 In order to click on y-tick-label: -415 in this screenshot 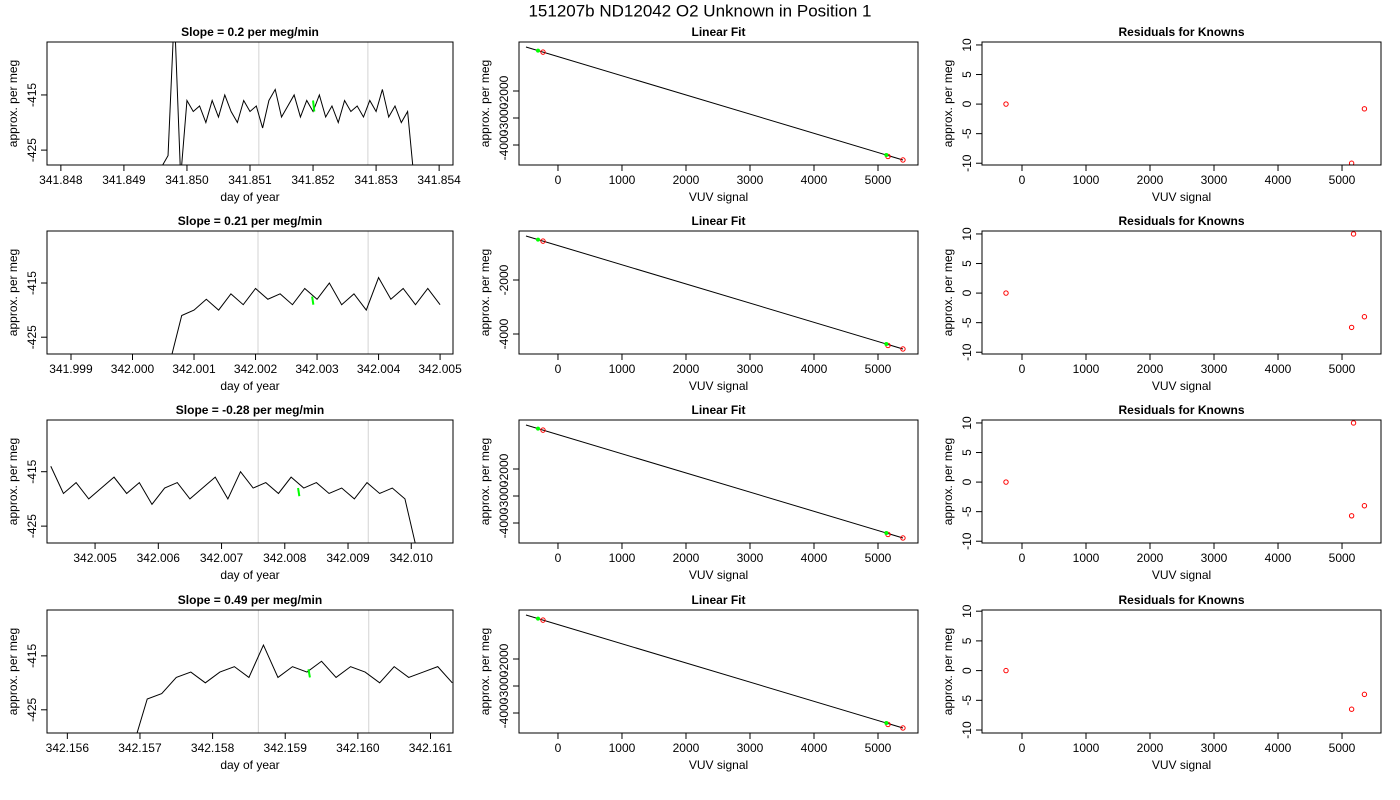, I will do `click(32, 656)`.